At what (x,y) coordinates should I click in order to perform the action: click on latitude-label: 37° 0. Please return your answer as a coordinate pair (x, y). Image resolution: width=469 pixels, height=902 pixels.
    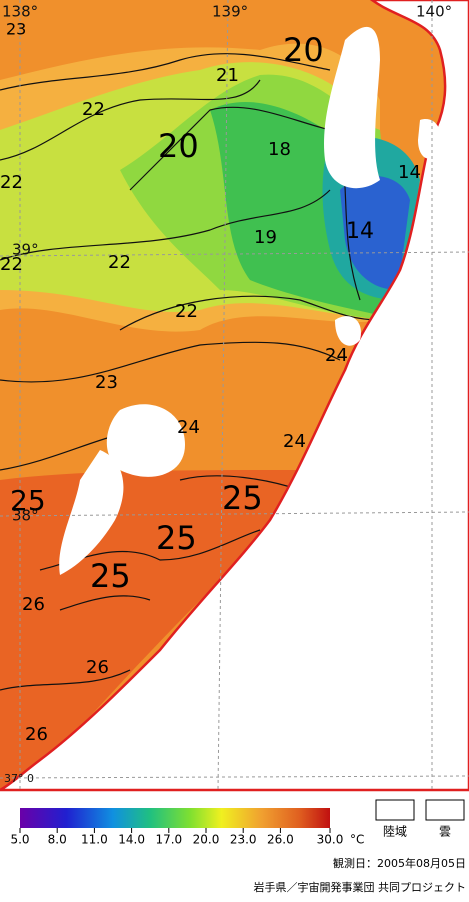
    Looking at the image, I should click on (19, 778).